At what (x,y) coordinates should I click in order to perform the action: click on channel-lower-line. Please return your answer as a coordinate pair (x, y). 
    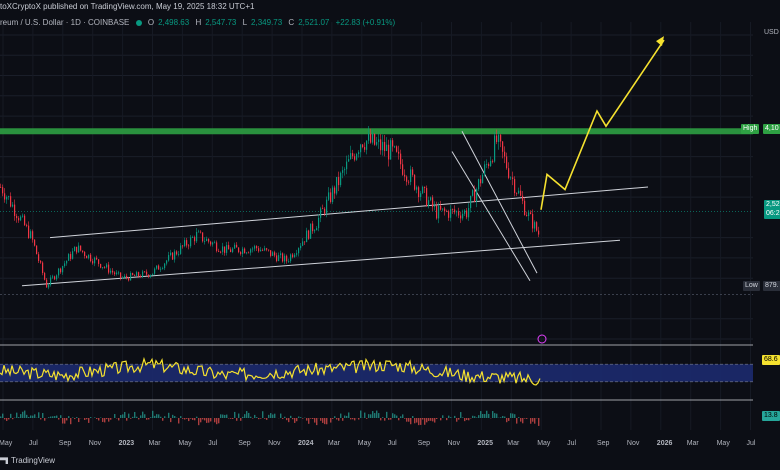
    Looking at the image, I should click on (321, 263).